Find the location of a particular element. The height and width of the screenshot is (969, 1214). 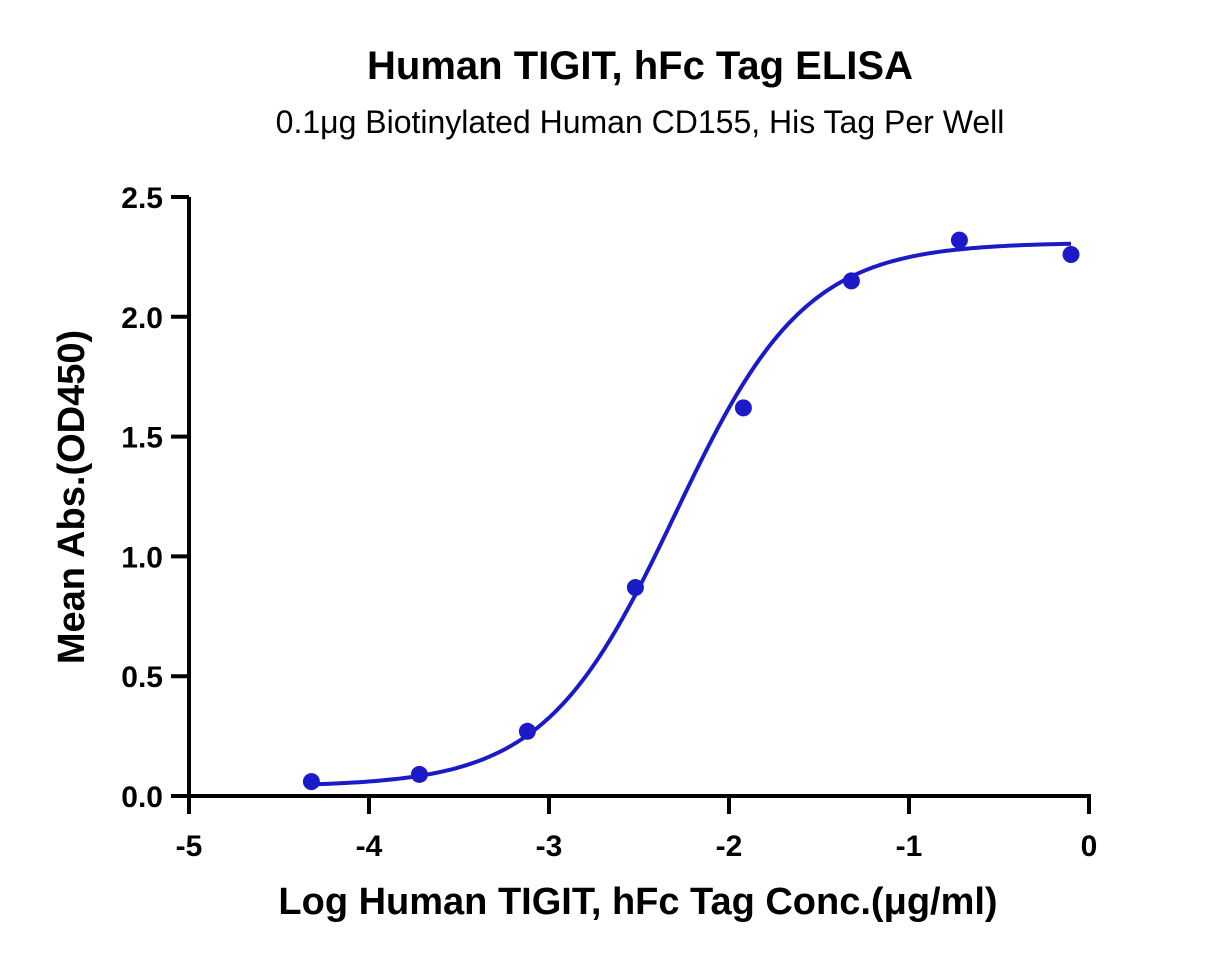

x-tick-label: -4 is located at coordinates (369, 846).